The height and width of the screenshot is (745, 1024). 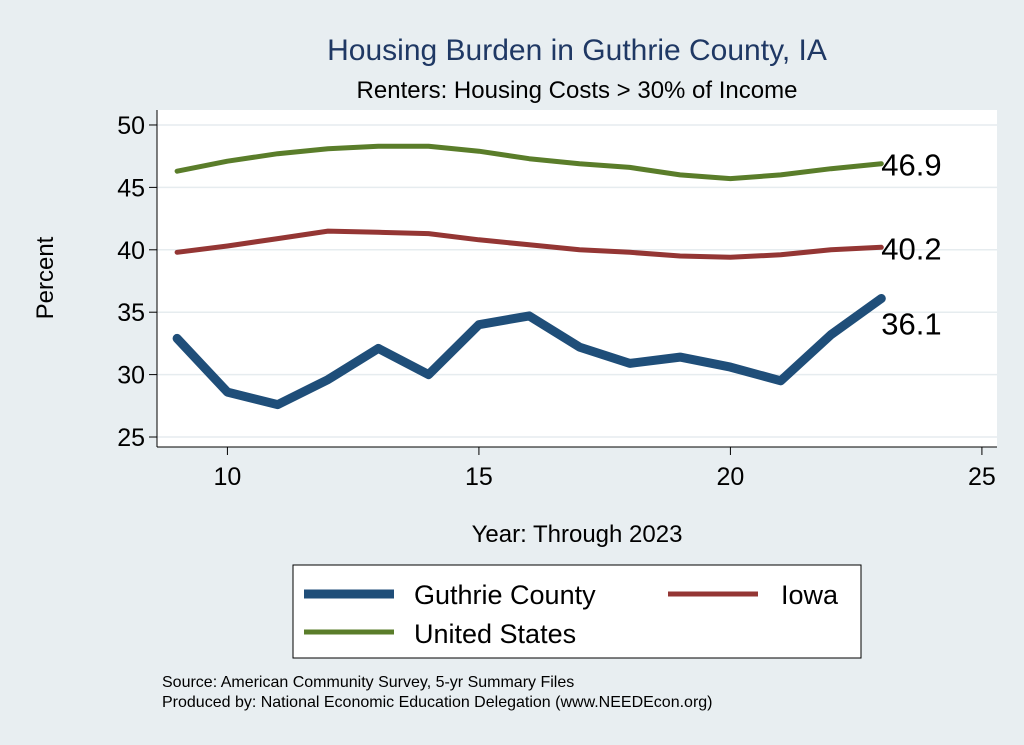 I want to click on chart-title: Housing Burden in Guthrie County, IA, so click(x=577, y=50).